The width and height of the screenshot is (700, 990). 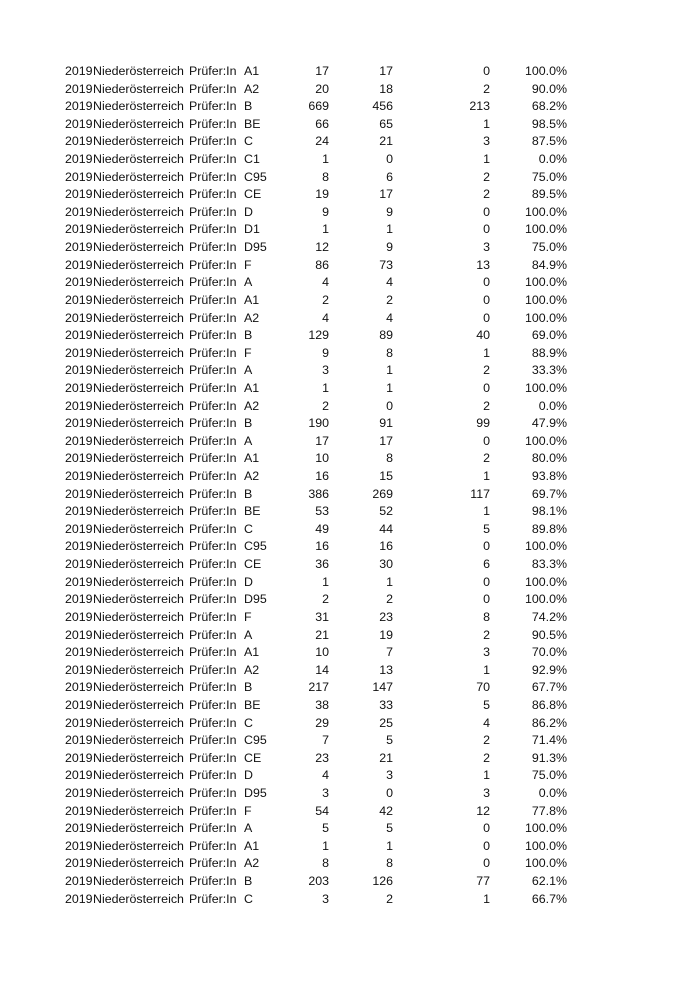 What do you see at coordinates (318, 881) in the screenshot?
I see `total-cell: 203` at bounding box center [318, 881].